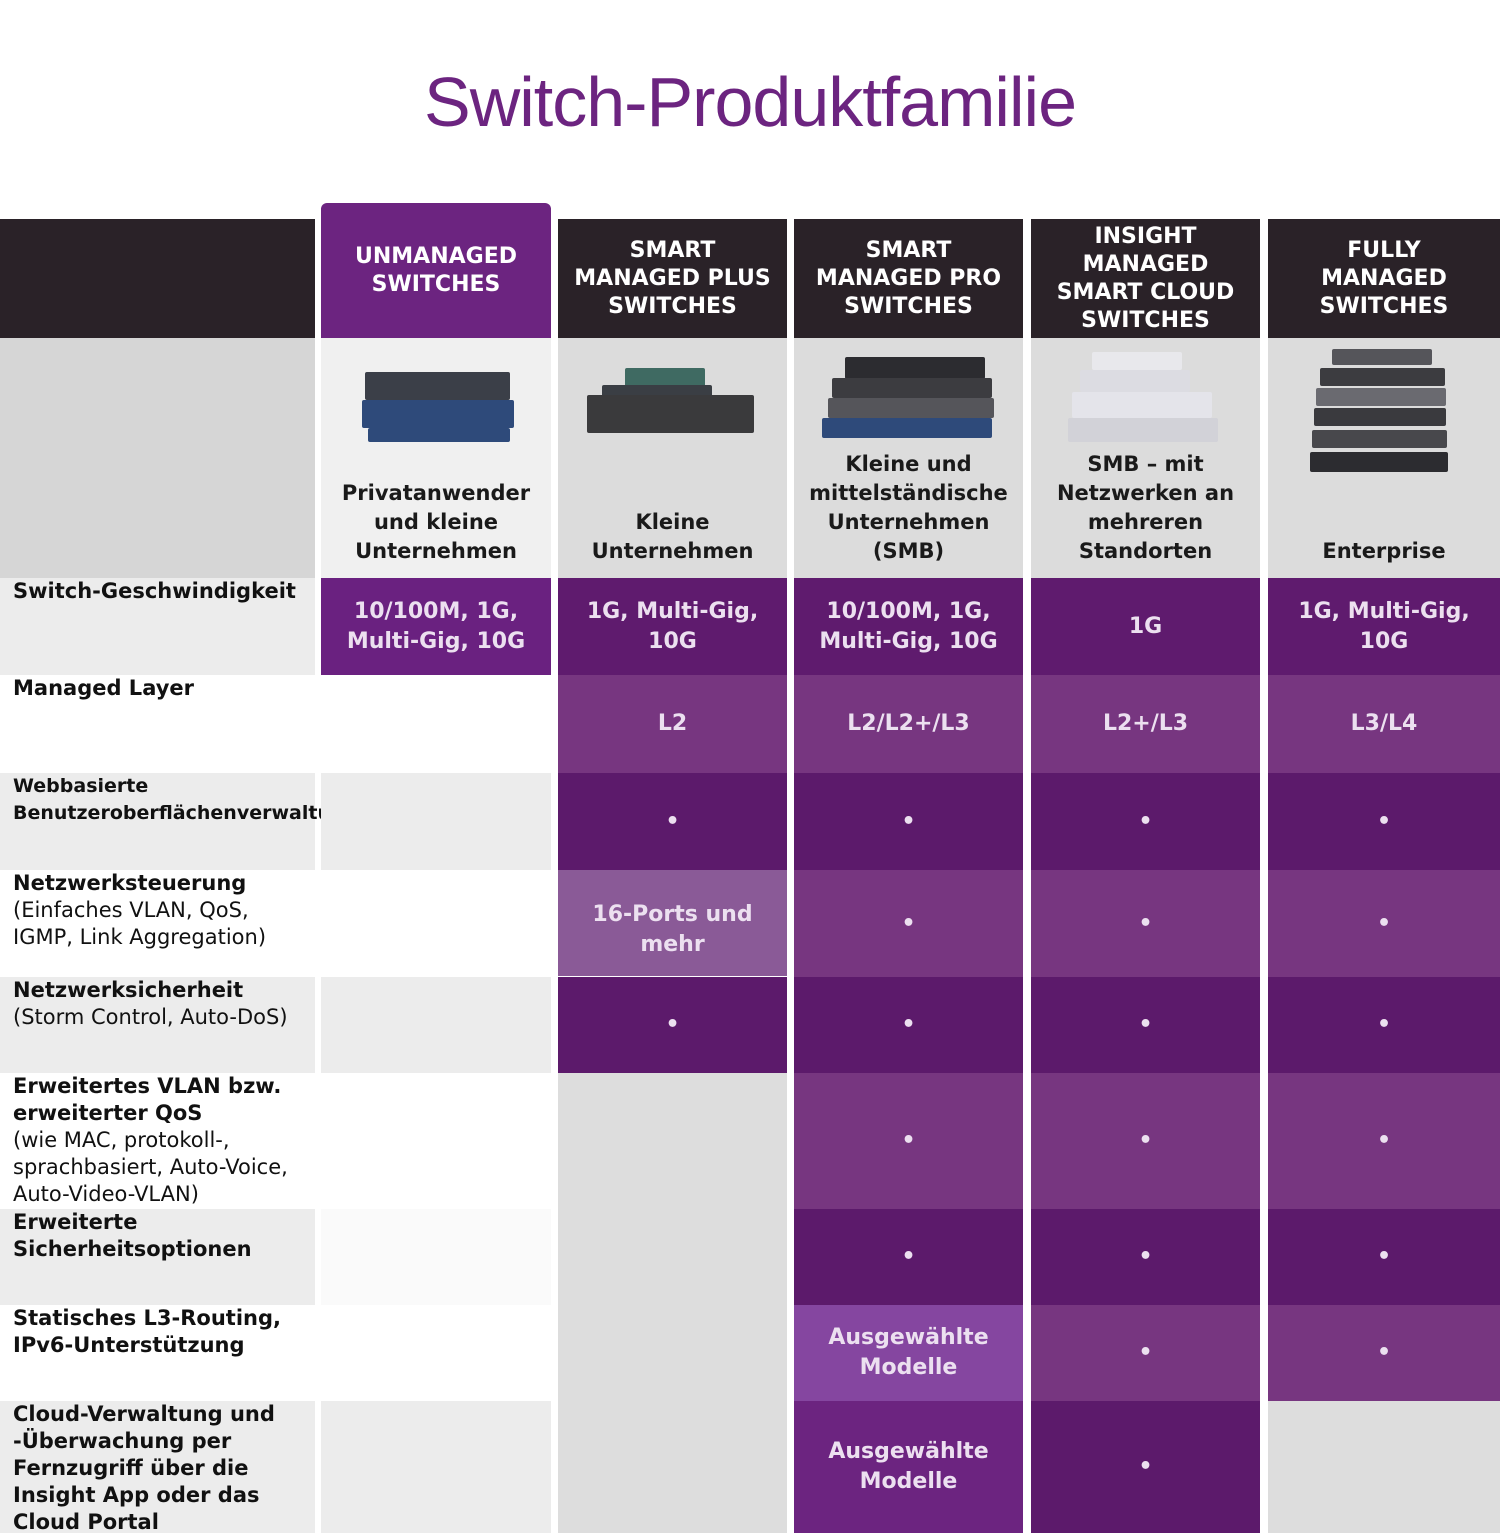  I want to click on feature-cell: L2, so click(672, 724).